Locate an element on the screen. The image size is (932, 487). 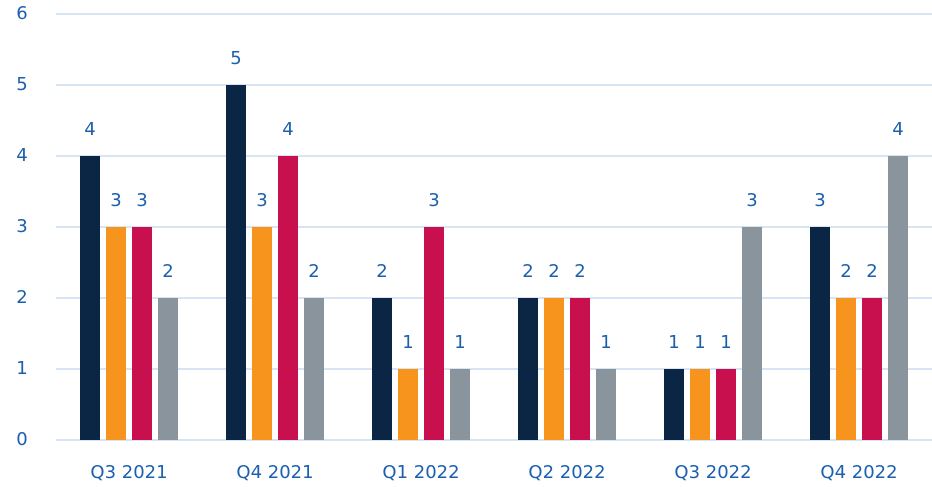
y-tick-label: 0 is located at coordinates (21, 439).